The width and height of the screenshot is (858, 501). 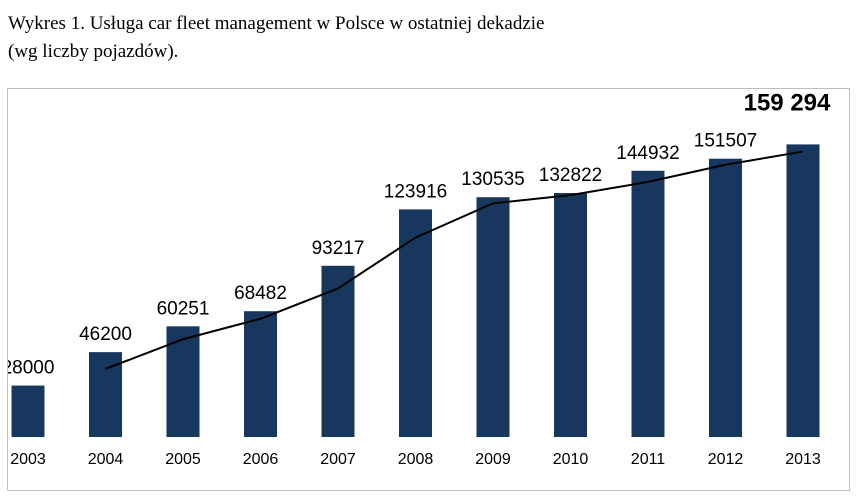 I want to click on x-tick-label: 2011, so click(x=648, y=459).